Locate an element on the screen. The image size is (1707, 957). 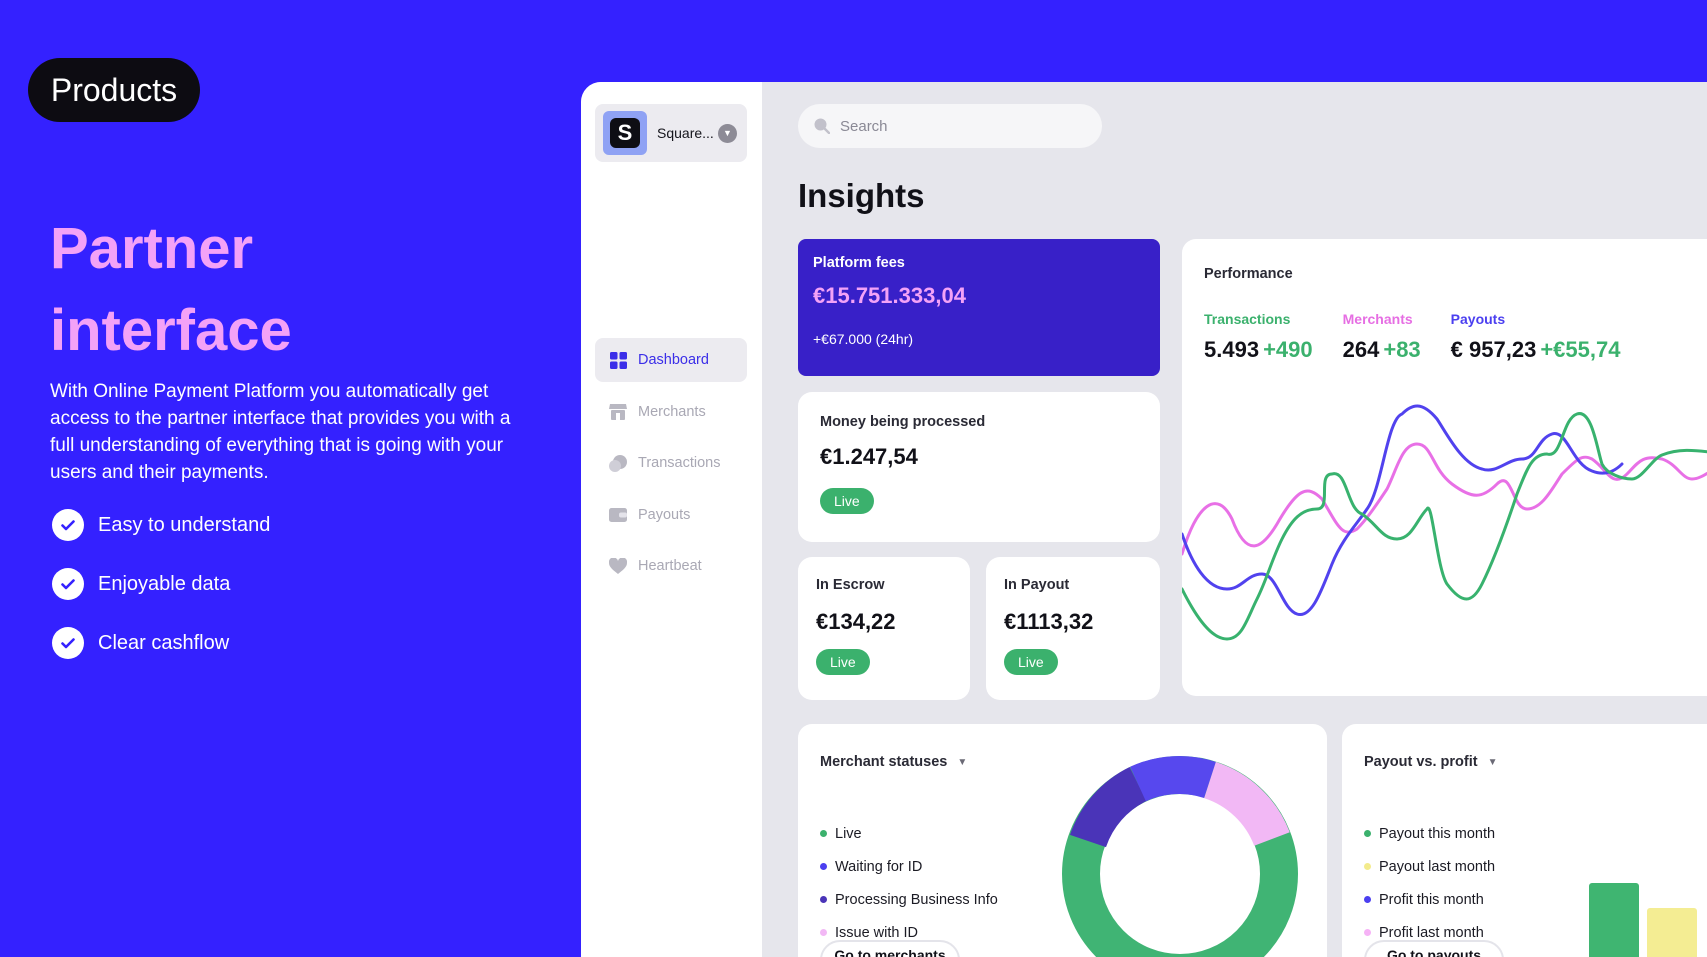
card-value: €1113,32 is located at coordinates (1049, 621).